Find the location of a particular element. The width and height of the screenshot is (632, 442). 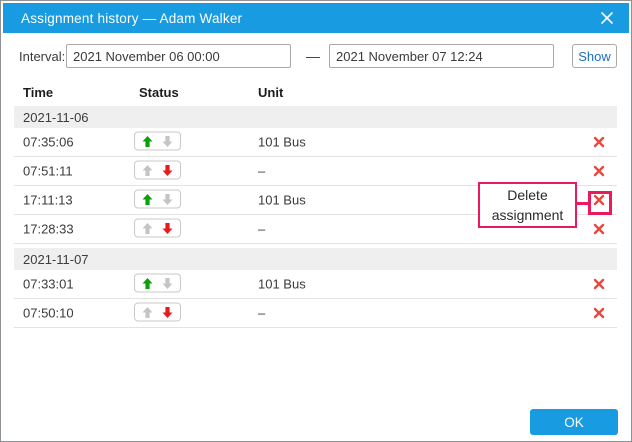

group-date-label: 2021-11-07 is located at coordinates (56, 259).